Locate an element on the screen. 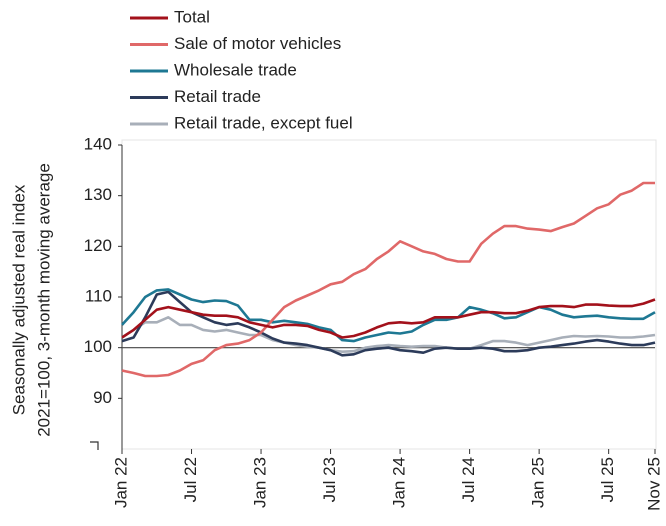 The image size is (666, 526). x-tick-label: Jul 24 is located at coordinates (468, 479).